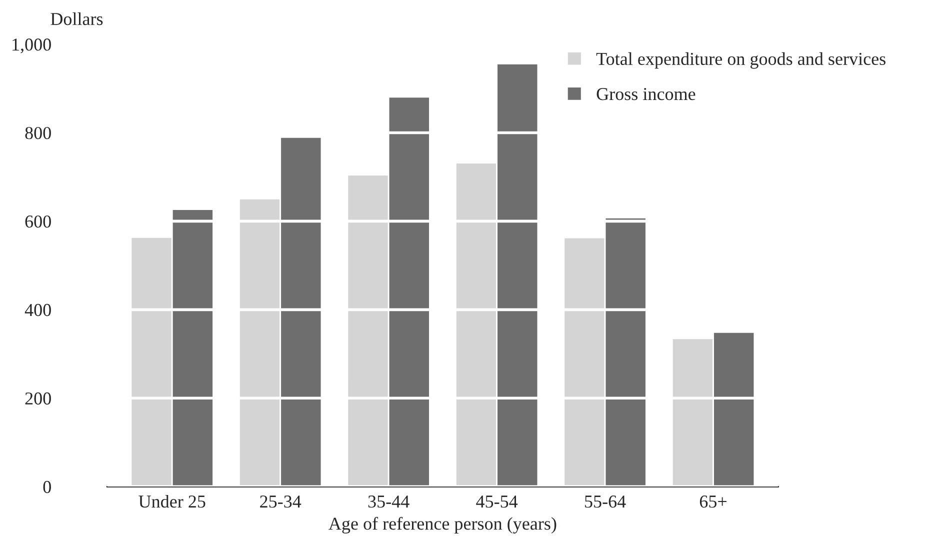  Describe the element at coordinates (37, 310) in the screenshot. I see `y-tick-label: 400` at that location.